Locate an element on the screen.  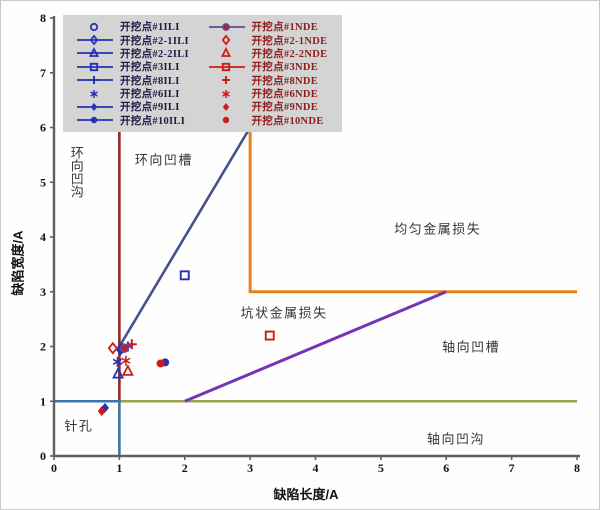
legend-label: 开挖点#1NDE is located at coordinates (285, 28).